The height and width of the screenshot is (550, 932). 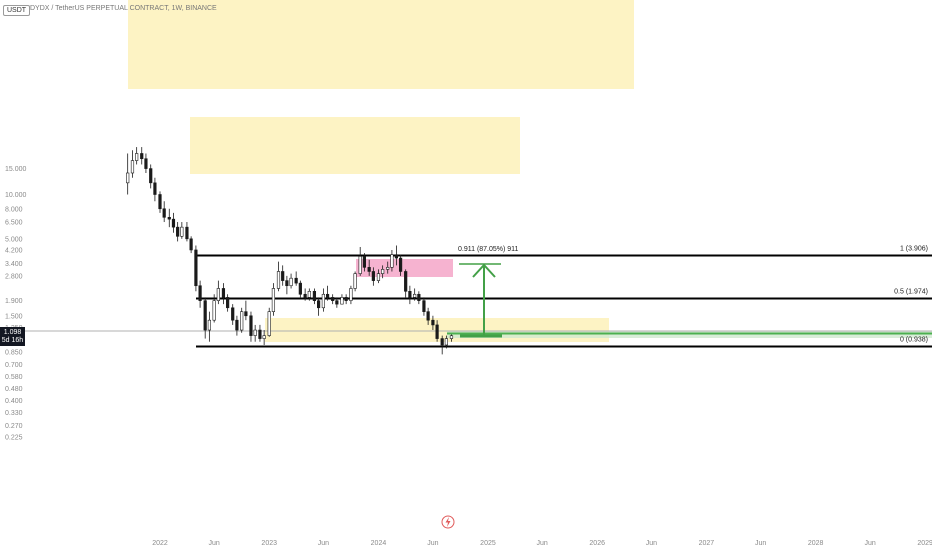 I want to click on pink-zone, so click(x=404, y=268).